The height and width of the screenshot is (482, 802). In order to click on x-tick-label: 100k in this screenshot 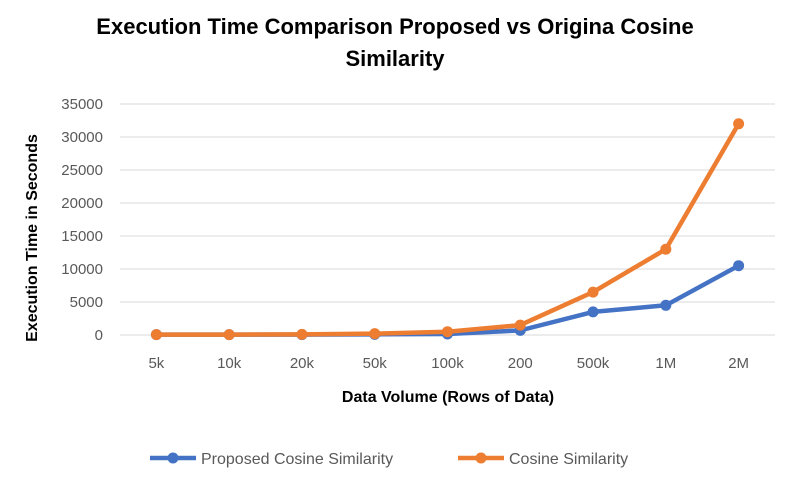, I will do `click(447, 363)`.